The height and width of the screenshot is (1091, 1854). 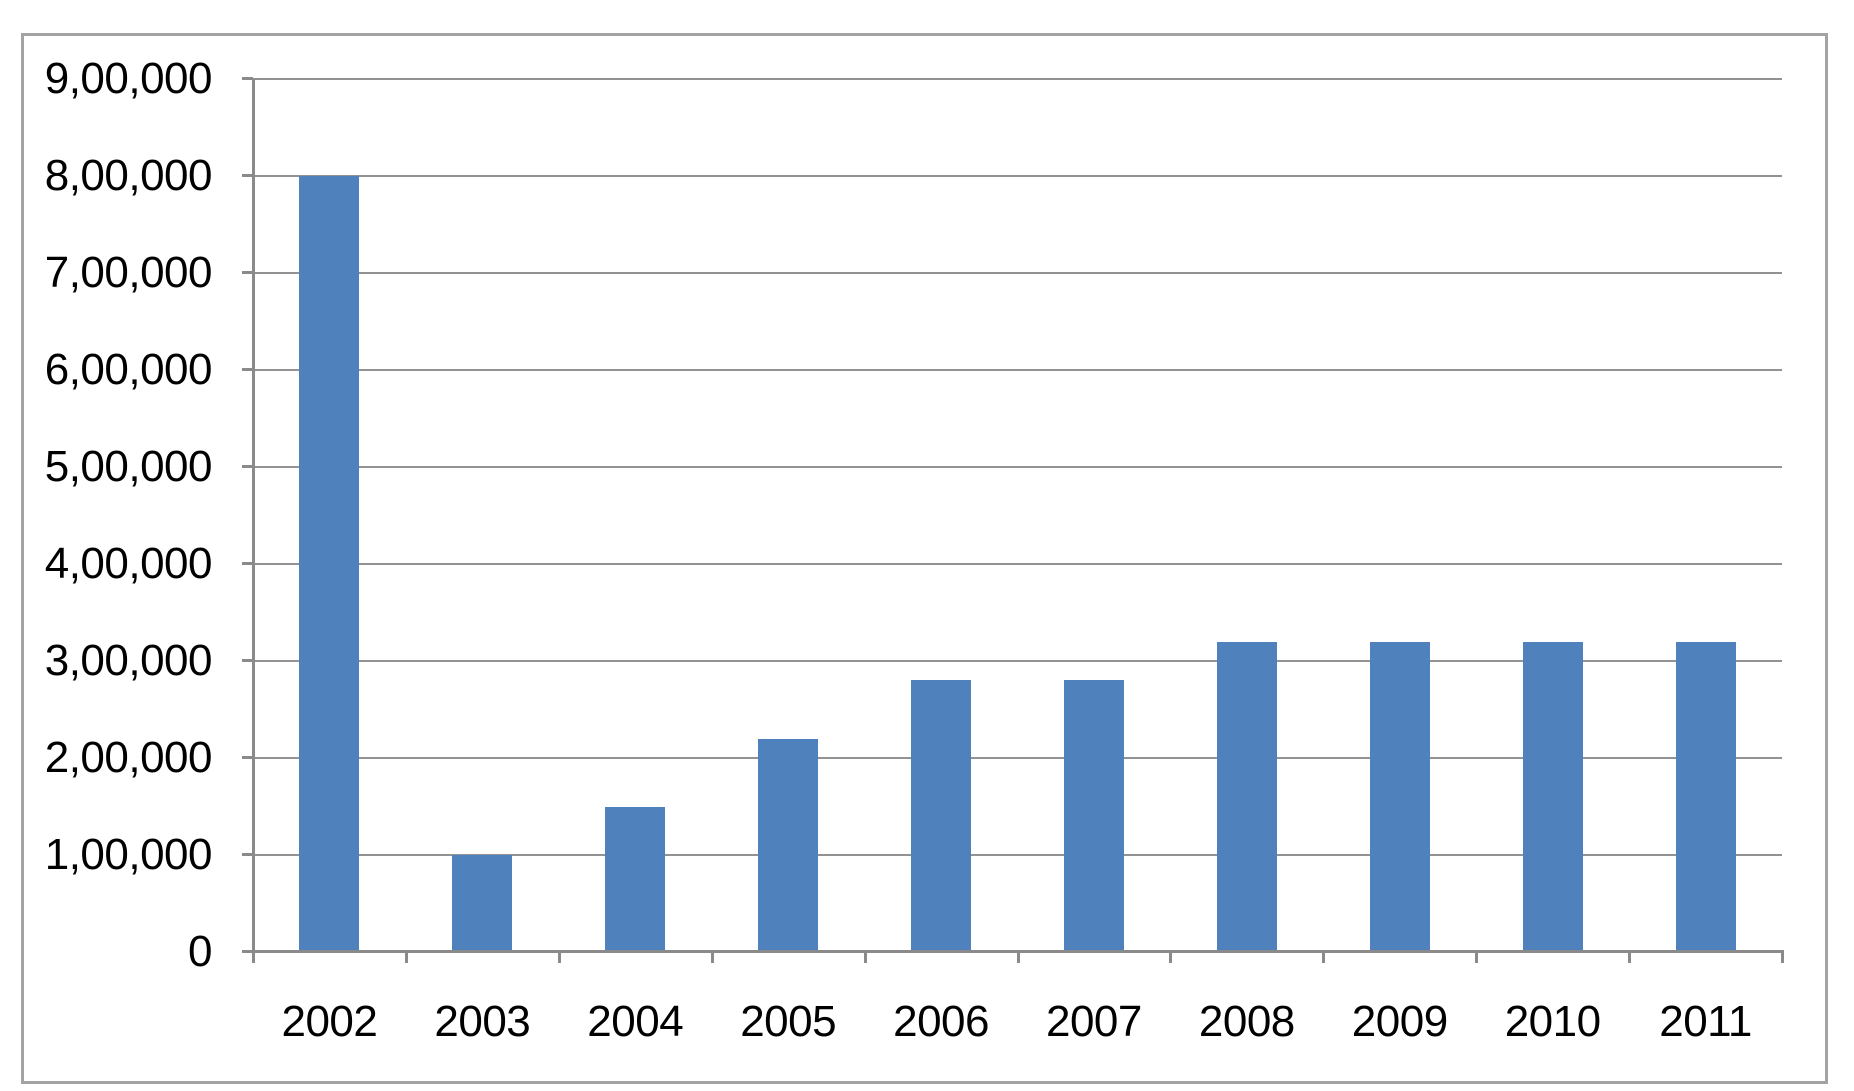 What do you see at coordinates (635, 1021) in the screenshot?
I see `x-axis-label-2004: 2004` at bounding box center [635, 1021].